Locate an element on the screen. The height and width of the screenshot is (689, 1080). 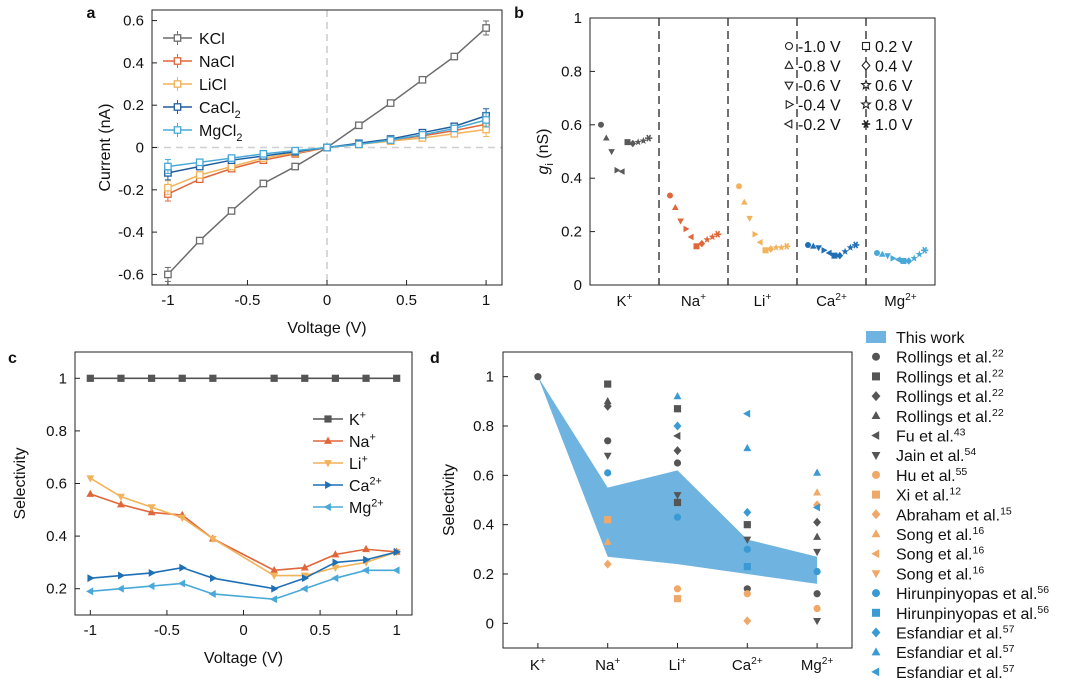
y-tick-label: 1 is located at coordinates (578, 18).